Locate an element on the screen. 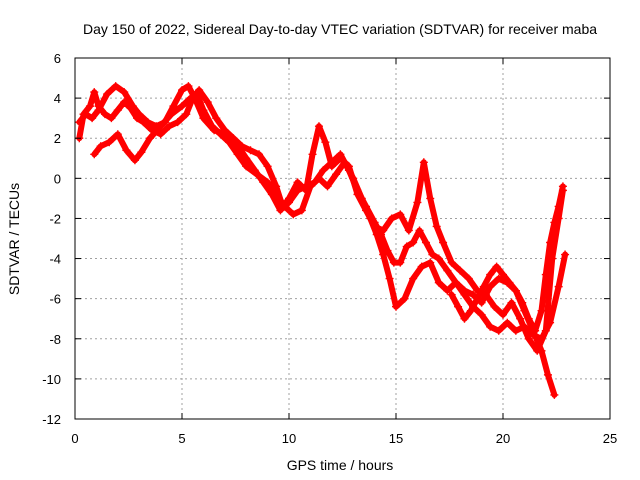 This screenshot has height=480, width=640. x-axis-label: GPS time / hours is located at coordinates (340, 465).